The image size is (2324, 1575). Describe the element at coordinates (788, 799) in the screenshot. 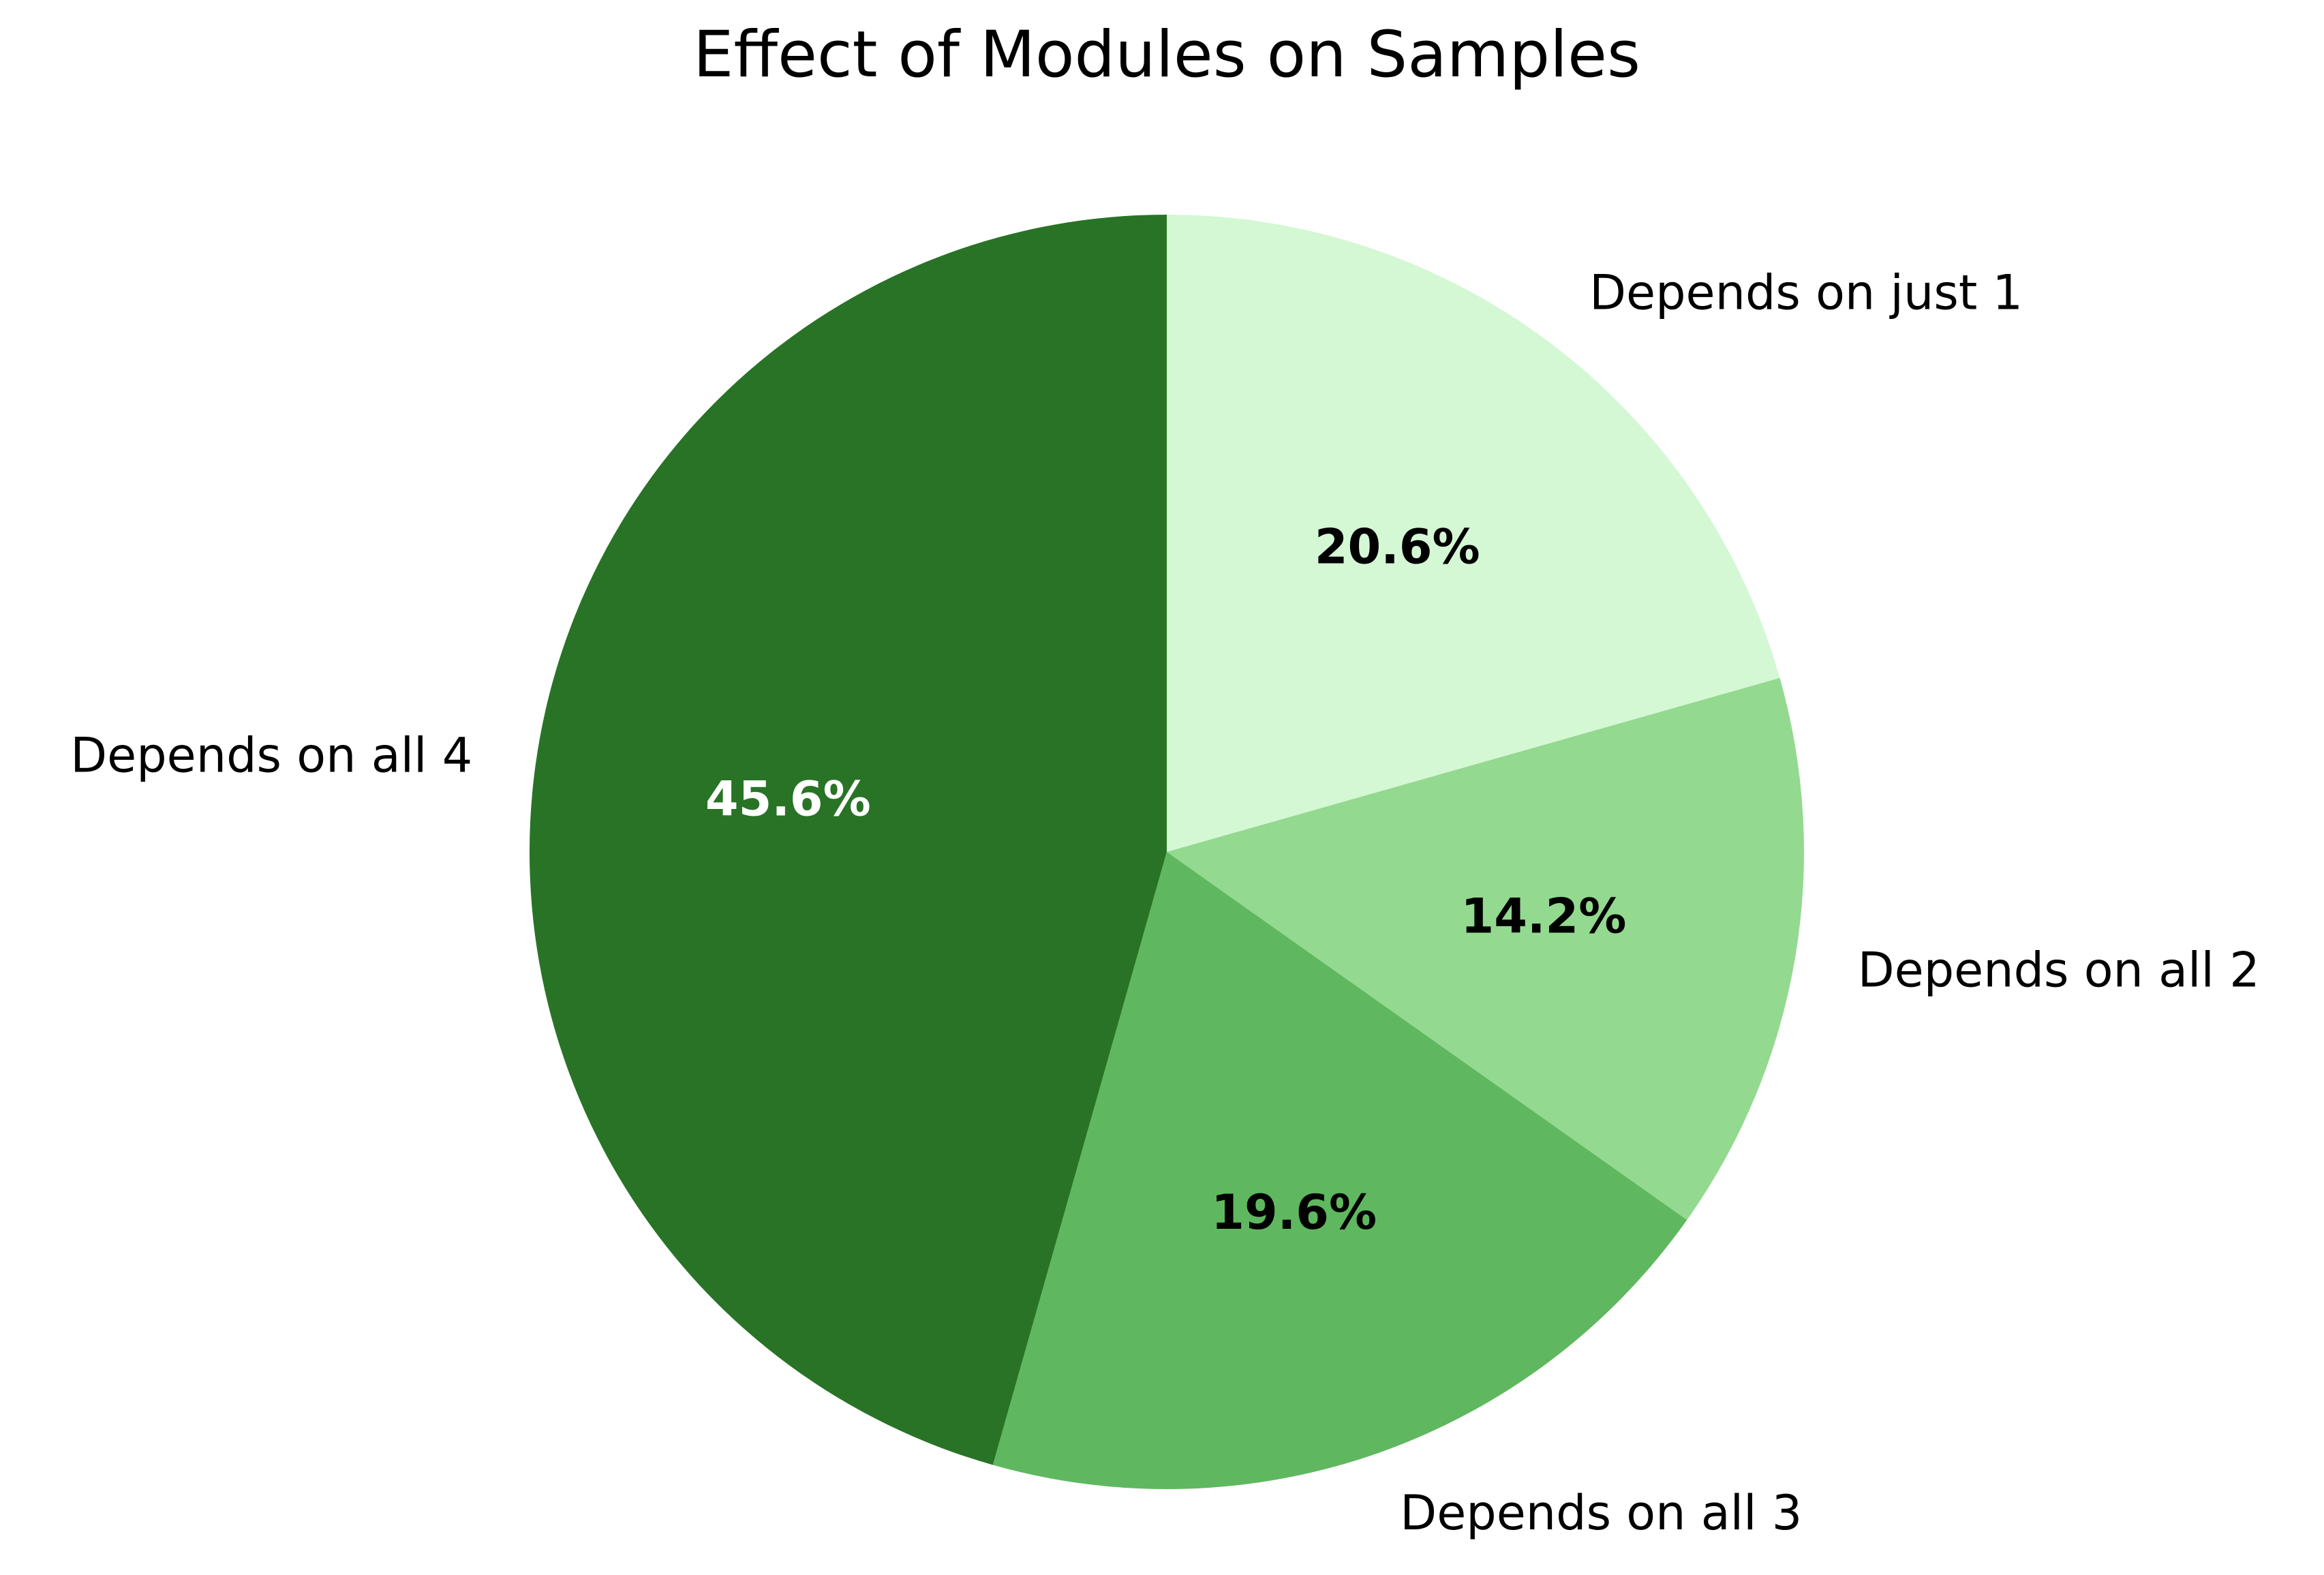

I see `slice-percent-label: 45.6%` at that location.